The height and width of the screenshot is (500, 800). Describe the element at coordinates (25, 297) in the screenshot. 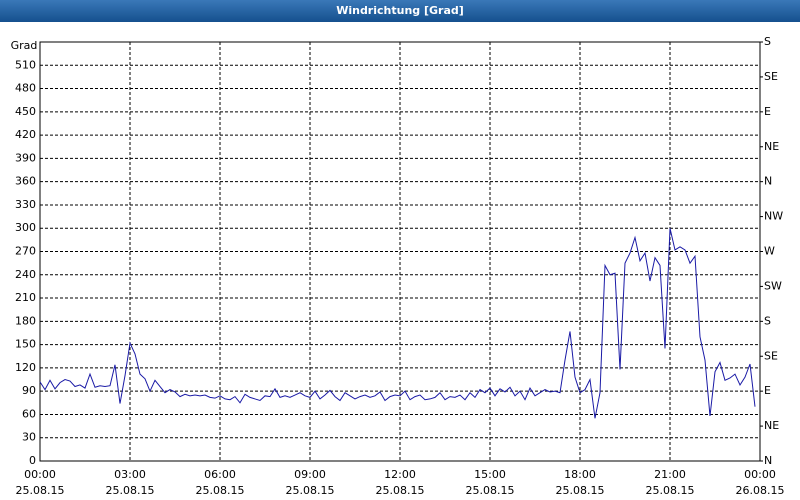

I see `y-tick-label: 210` at that location.